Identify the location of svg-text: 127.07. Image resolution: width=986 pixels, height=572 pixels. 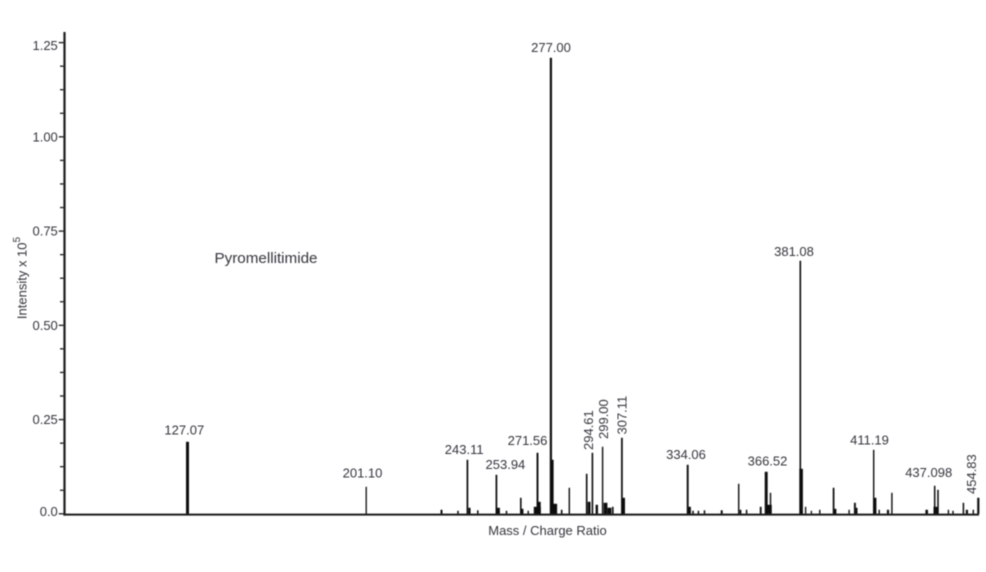
(184, 430).